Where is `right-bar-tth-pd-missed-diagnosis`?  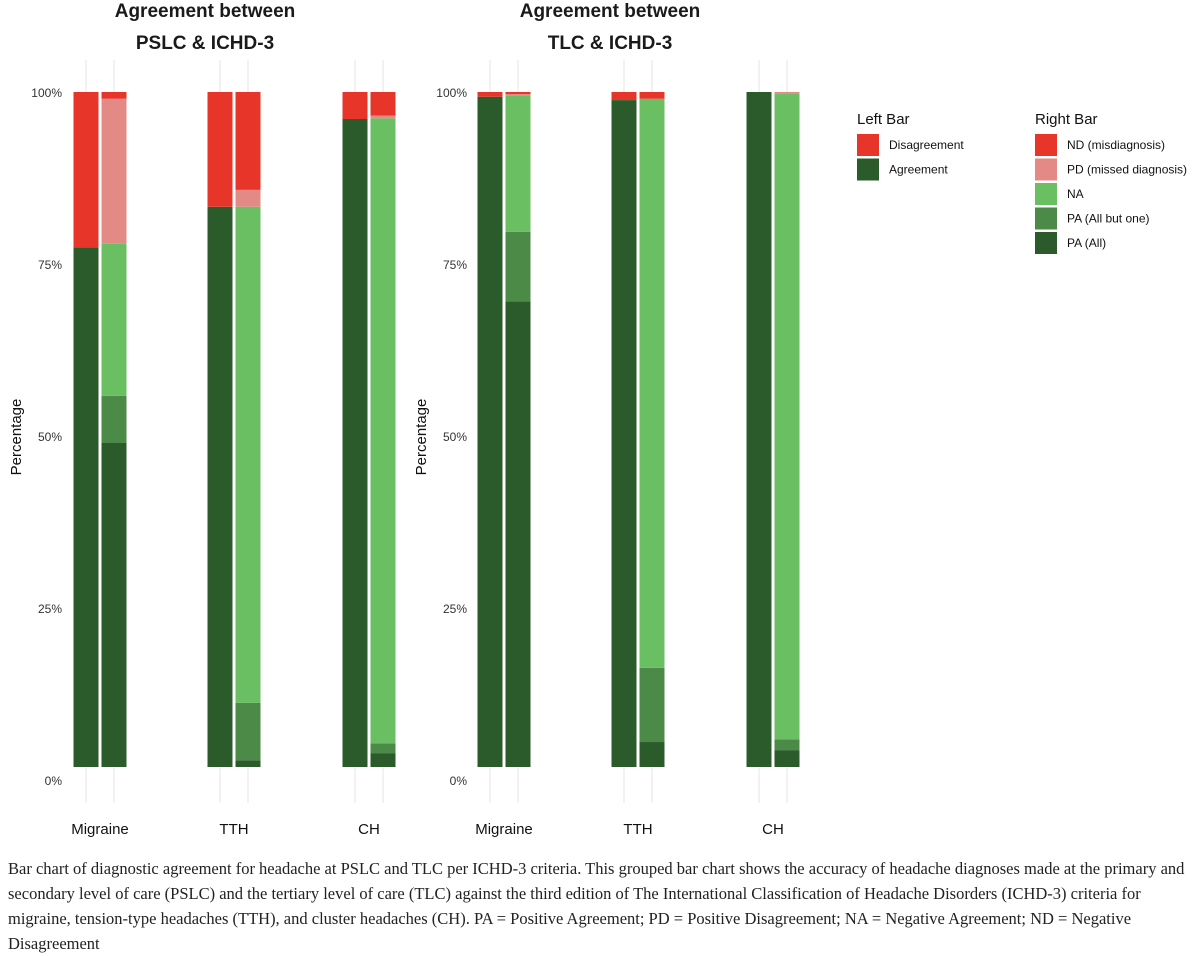 right-bar-tth-pd-missed-diagnosis is located at coordinates (248, 198).